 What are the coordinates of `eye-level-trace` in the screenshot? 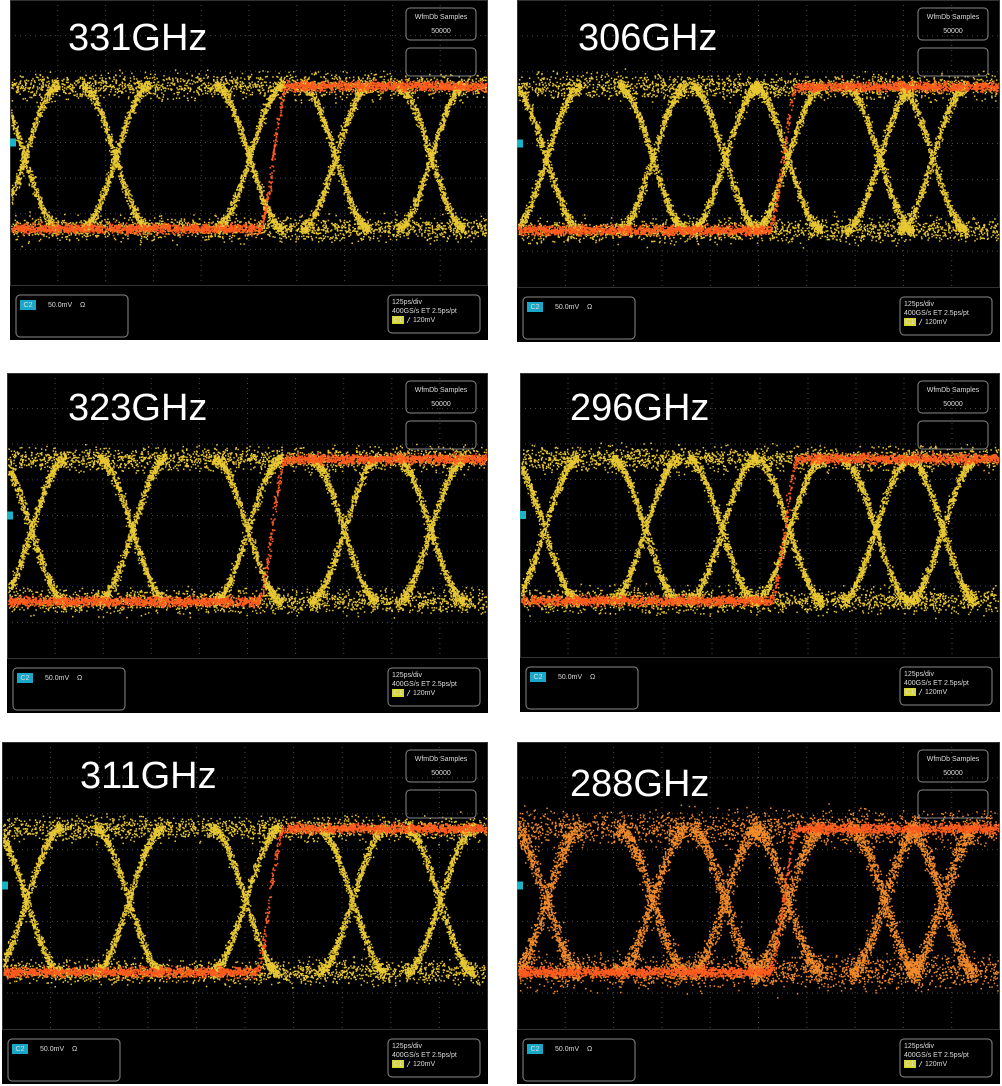 It's located at (249, 158).